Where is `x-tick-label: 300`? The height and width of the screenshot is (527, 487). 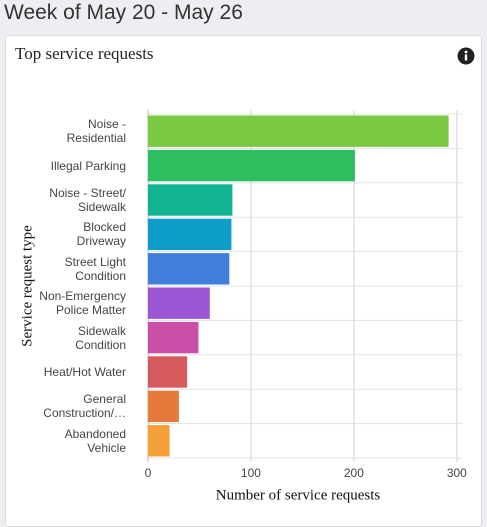 x-tick-label: 300 is located at coordinates (457, 473).